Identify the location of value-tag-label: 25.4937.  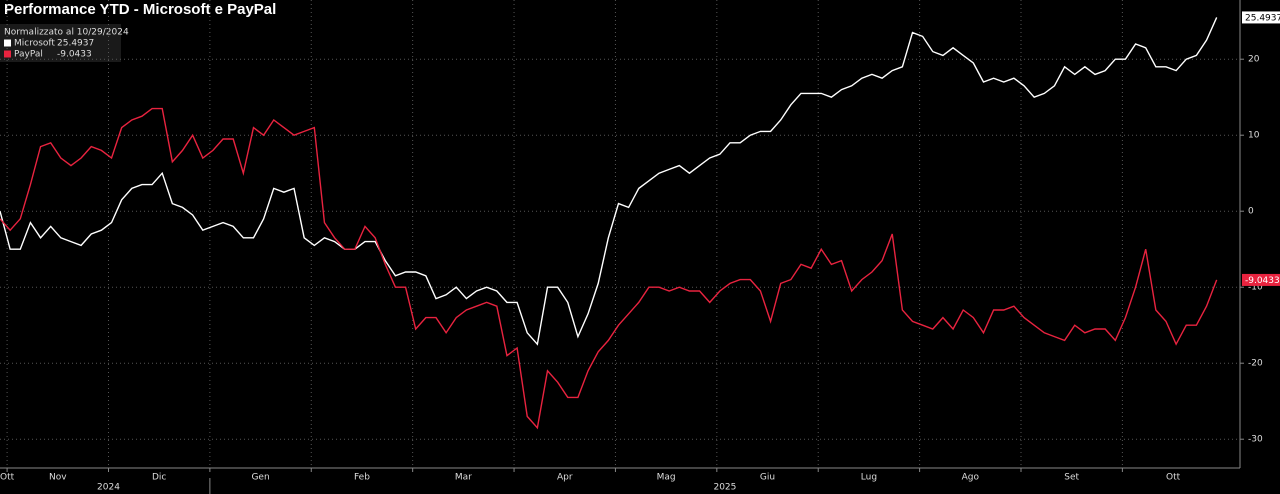
(1262, 18).